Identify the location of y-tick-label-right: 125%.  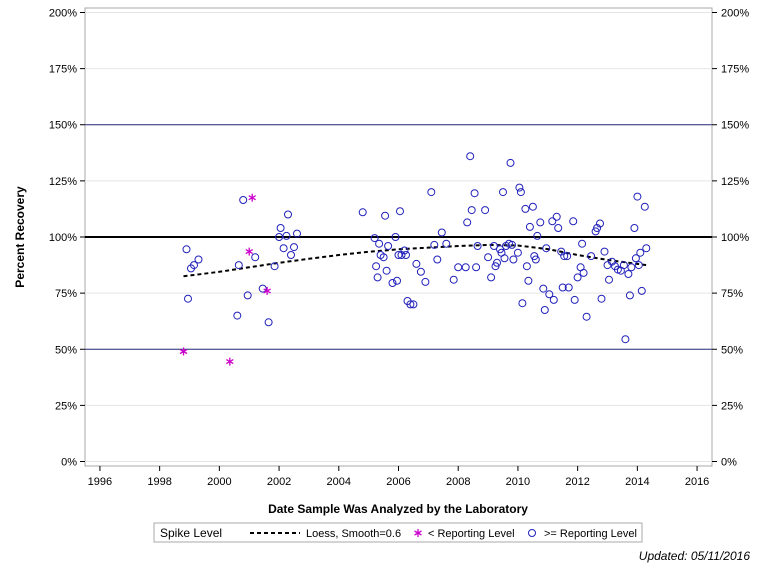
(735, 182).